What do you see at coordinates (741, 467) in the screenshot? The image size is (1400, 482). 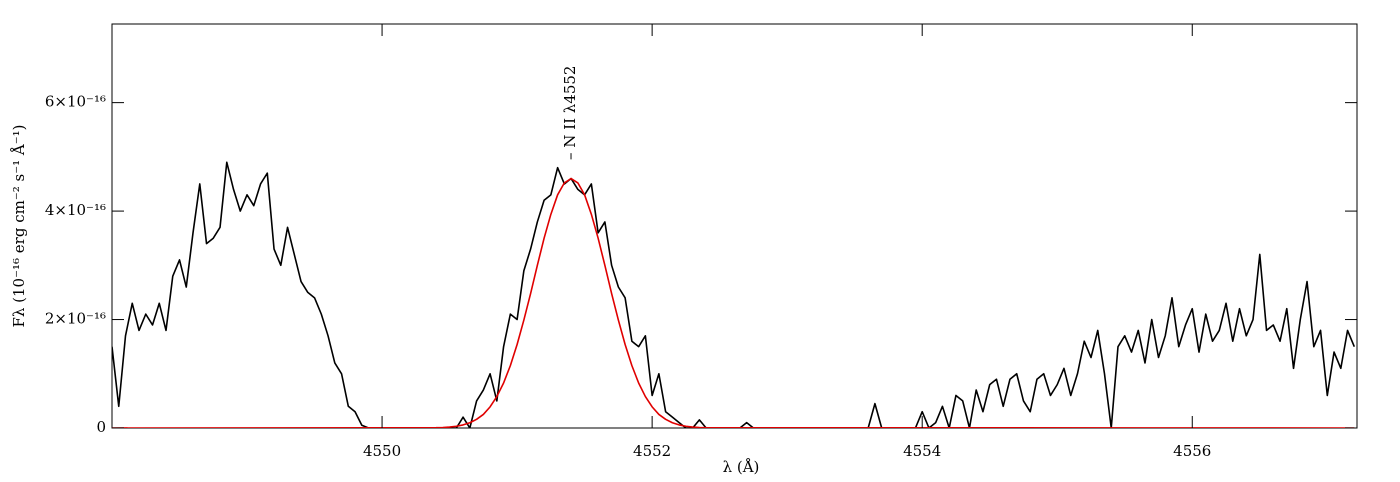 I see `x-axis-label: λ (Å)` at bounding box center [741, 467].